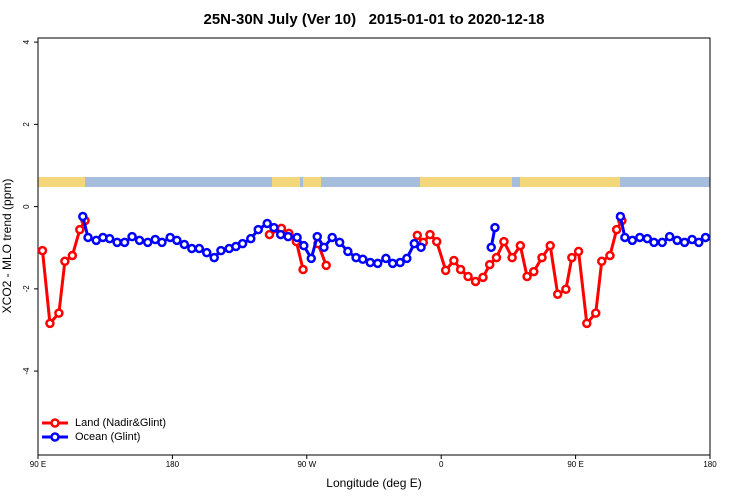 The image size is (750, 500). I want to click on x-tick-label: 0, so click(441, 464).